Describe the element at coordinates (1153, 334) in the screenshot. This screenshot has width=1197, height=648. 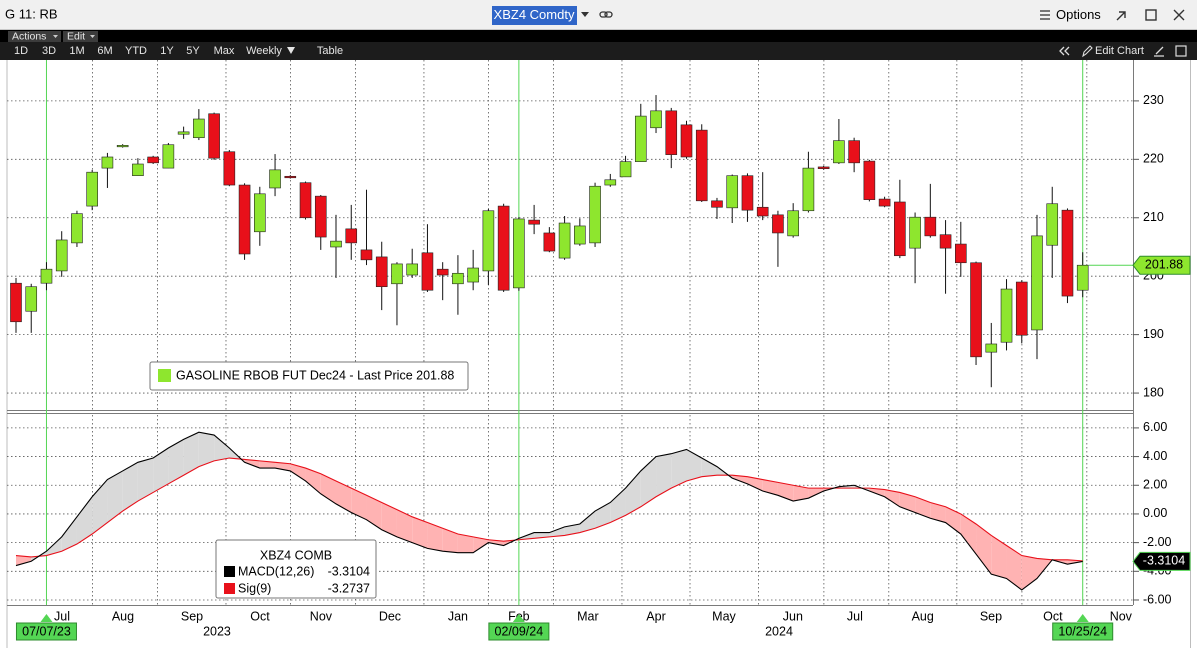
I see `y-tick-label: 190` at that location.